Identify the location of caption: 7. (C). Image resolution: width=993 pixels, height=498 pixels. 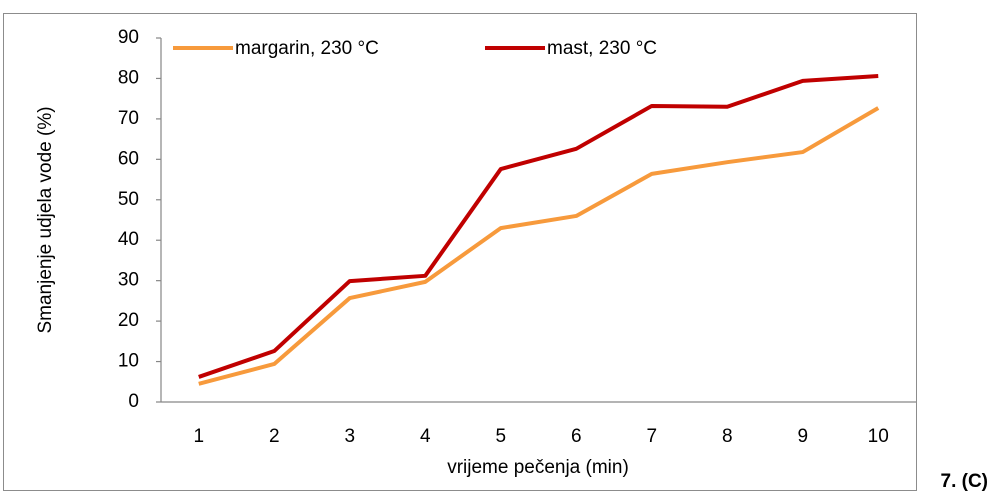
(965, 481).